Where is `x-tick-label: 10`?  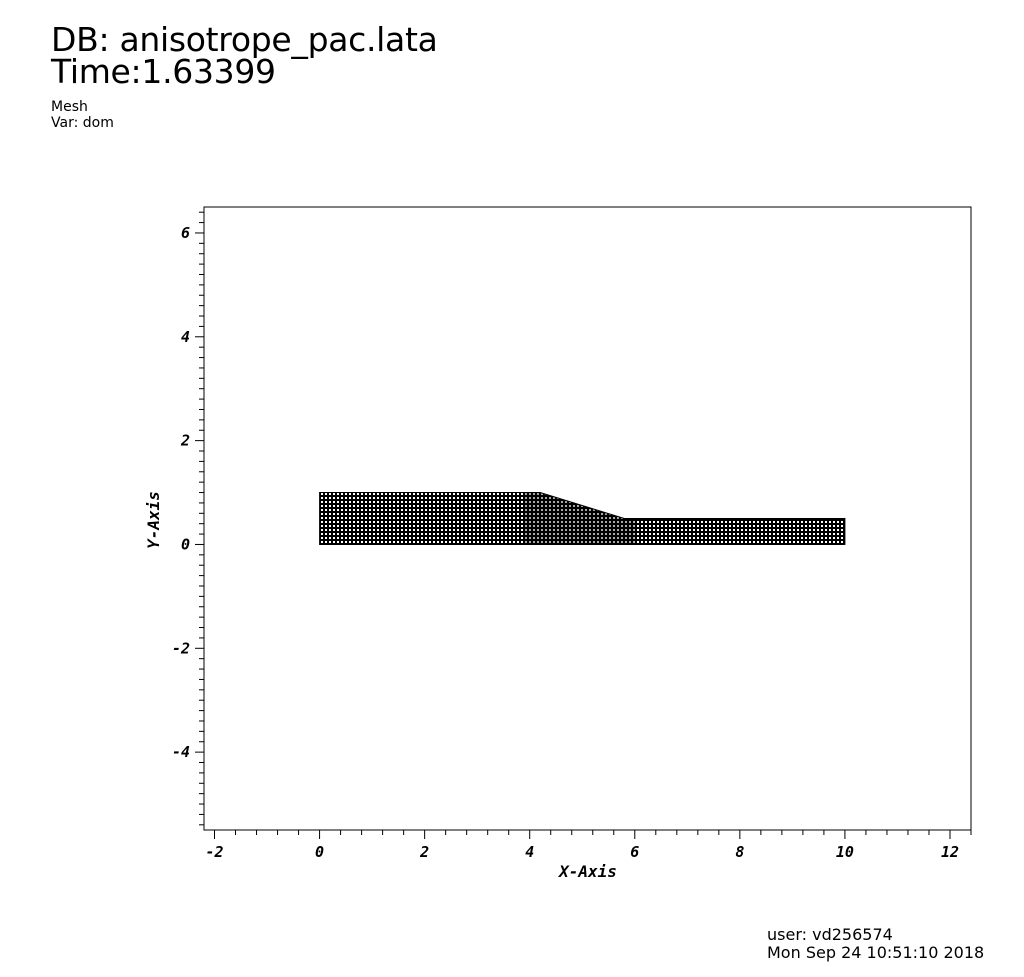
x-tick-label: 10 is located at coordinates (845, 852).